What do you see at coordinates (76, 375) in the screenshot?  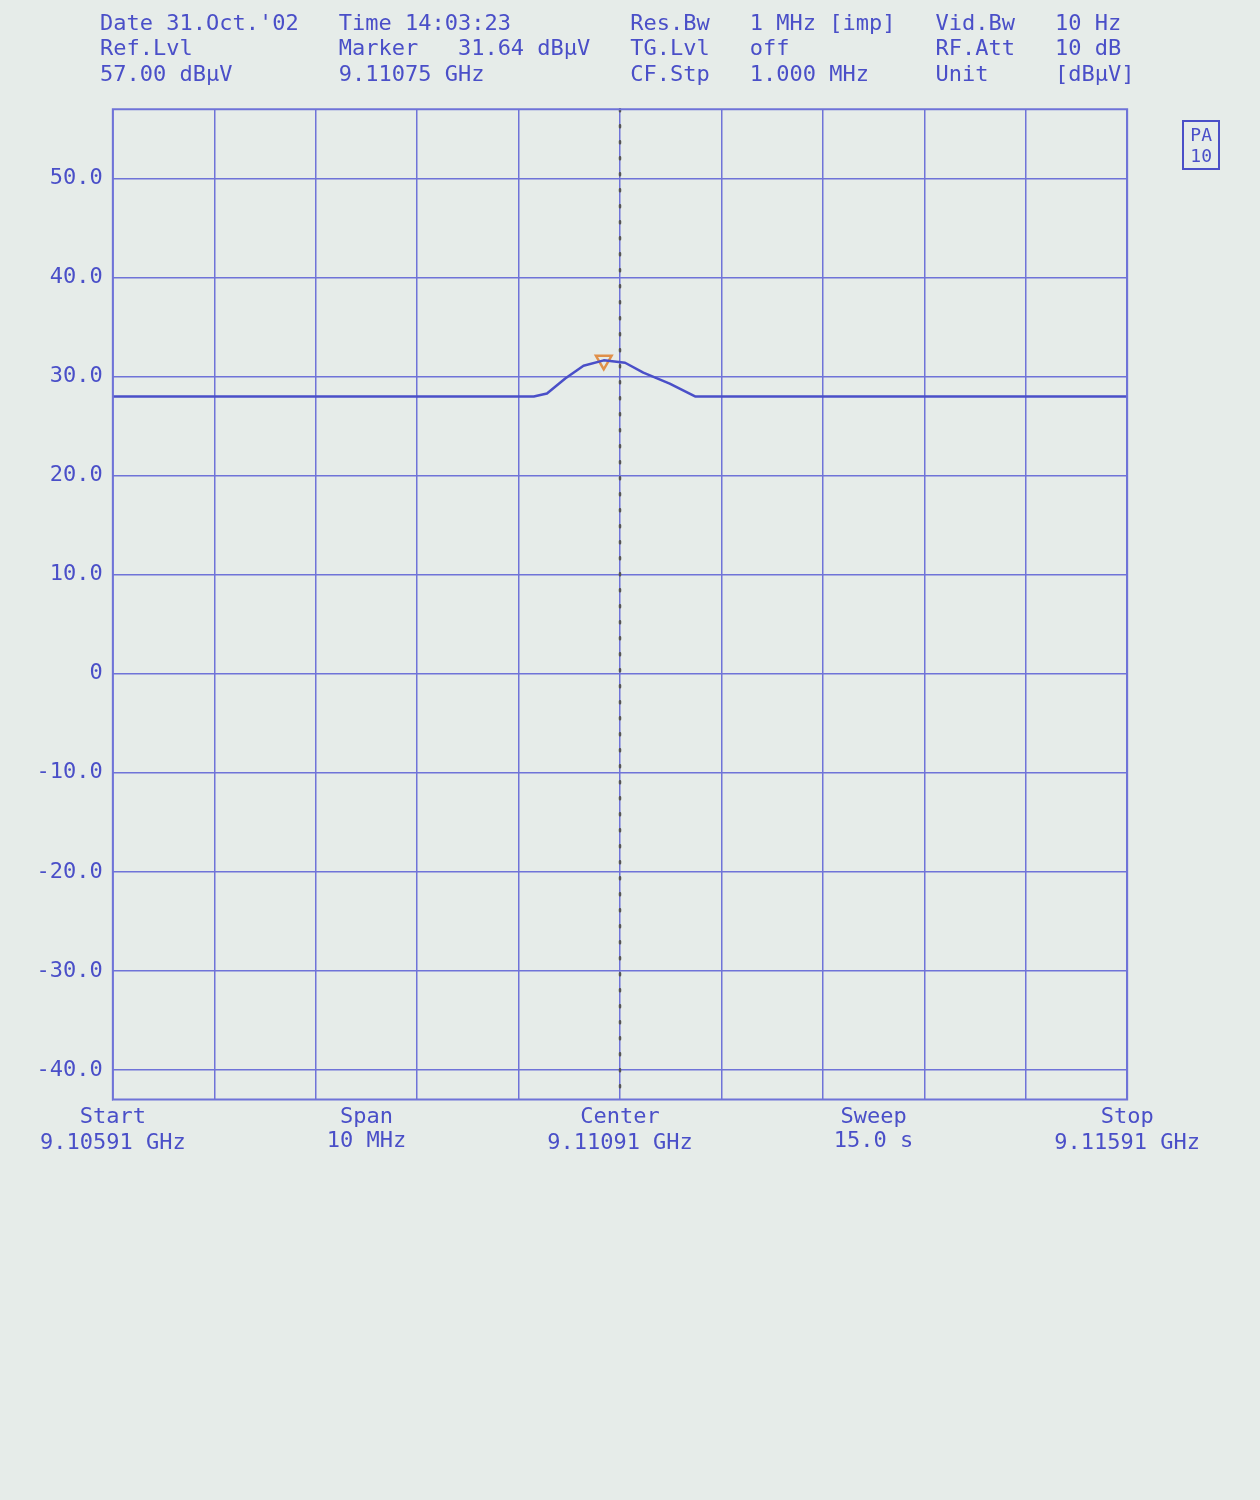 I see `y-tick-label: 30.0` at bounding box center [76, 375].